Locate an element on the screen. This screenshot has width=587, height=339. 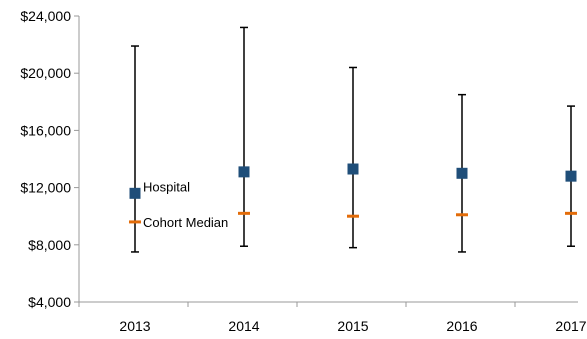
x-tick-label: 2015 is located at coordinates (352, 326).